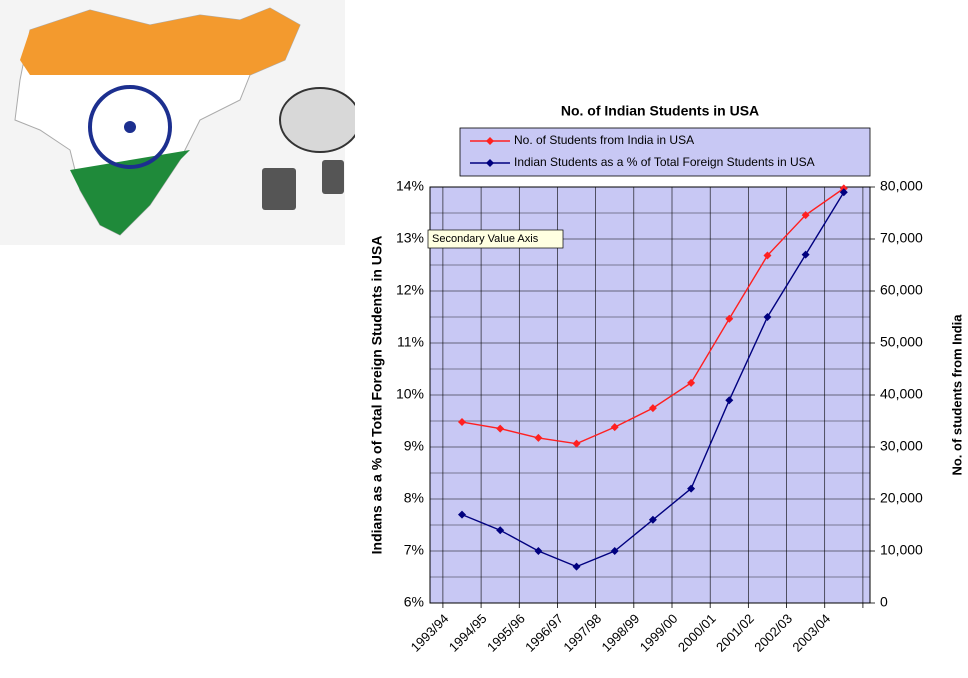 The width and height of the screenshot is (968, 678). I want to click on y2-tick-label: 70,000, so click(901, 238).